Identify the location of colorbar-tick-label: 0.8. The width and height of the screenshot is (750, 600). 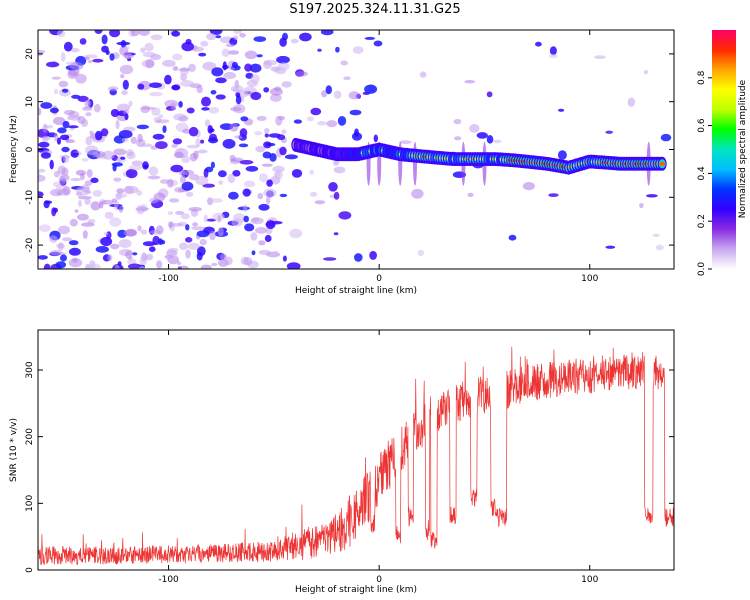
(702, 77).